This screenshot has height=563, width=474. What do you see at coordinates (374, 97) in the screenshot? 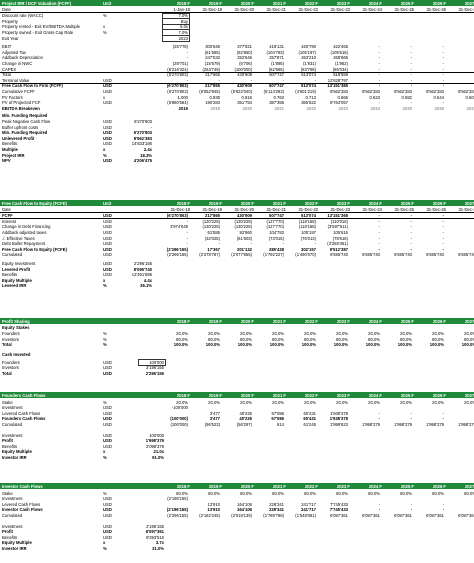
I see `value-cell: 0.623` at bounding box center [374, 97].